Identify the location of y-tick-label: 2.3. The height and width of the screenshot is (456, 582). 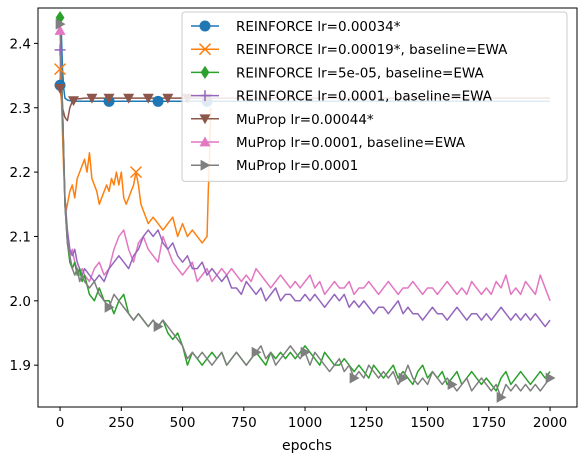
(20, 109).